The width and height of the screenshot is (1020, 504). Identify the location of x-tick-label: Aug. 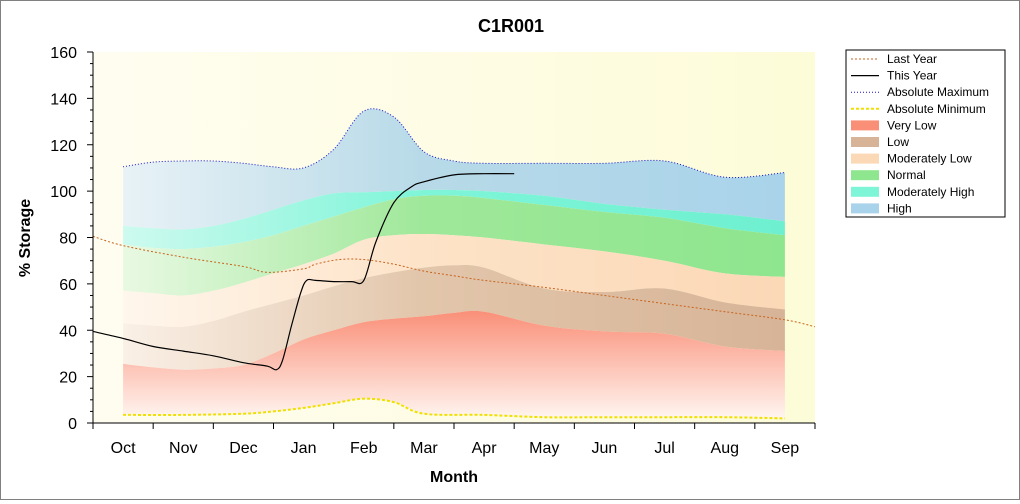
(725, 448).